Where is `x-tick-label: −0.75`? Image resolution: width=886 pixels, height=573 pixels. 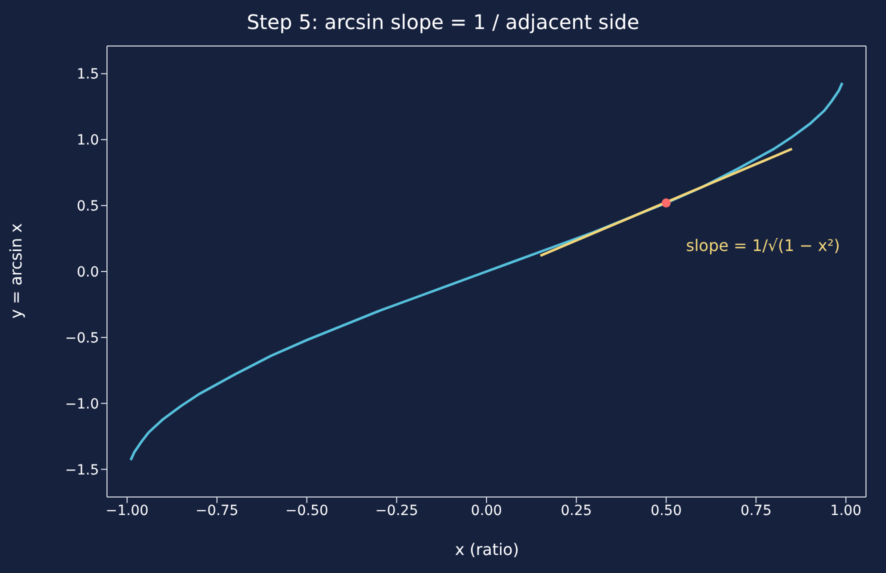
x-tick-label: −0.75 is located at coordinates (217, 510).